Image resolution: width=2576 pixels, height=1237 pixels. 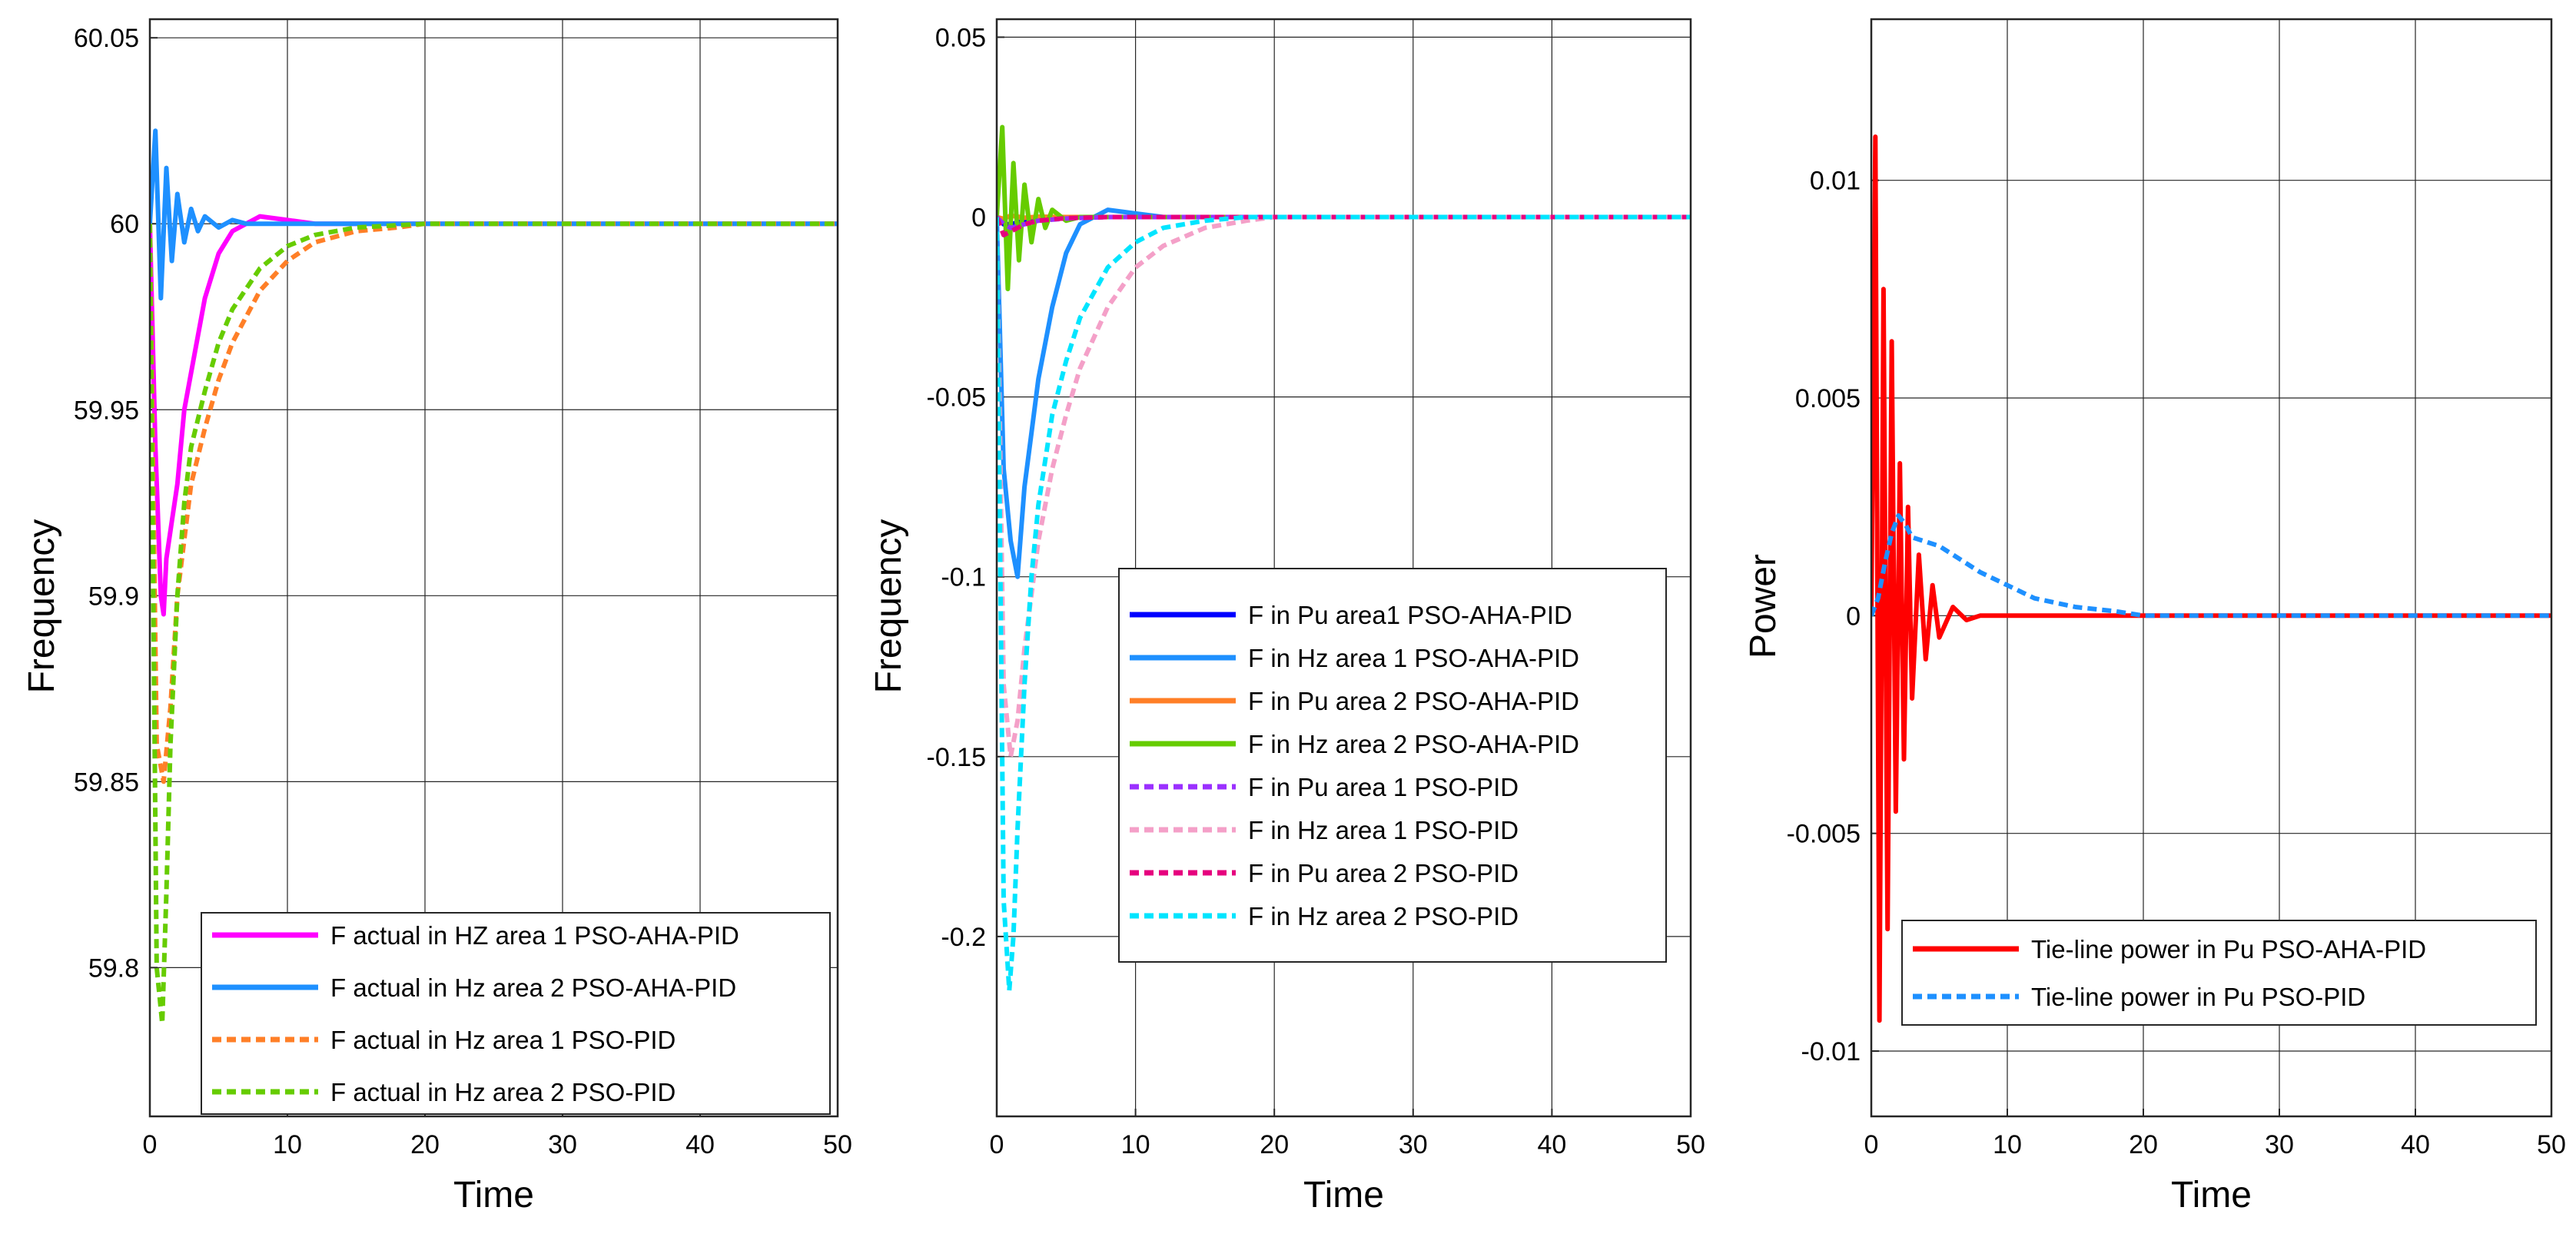 What do you see at coordinates (1831, 1051) in the screenshot?
I see `y-tick-label: -0.01` at bounding box center [1831, 1051].